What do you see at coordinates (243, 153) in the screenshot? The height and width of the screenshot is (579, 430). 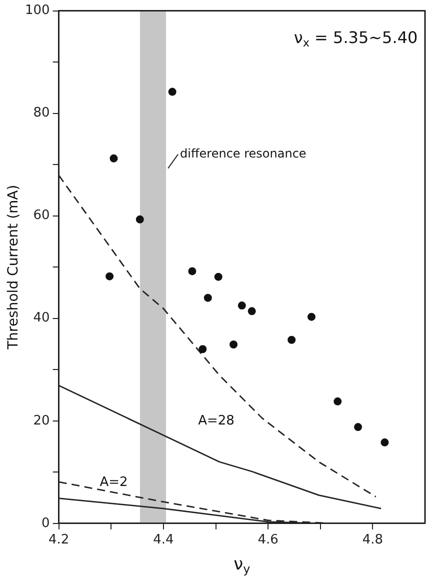 I see `band-label: difference resonance` at bounding box center [243, 153].